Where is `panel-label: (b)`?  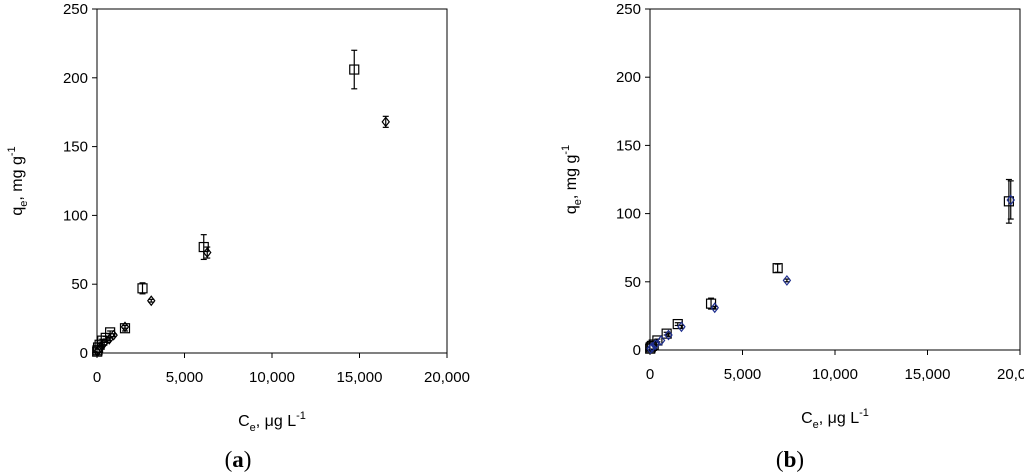
panel-label: (b) is located at coordinates (790, 459).